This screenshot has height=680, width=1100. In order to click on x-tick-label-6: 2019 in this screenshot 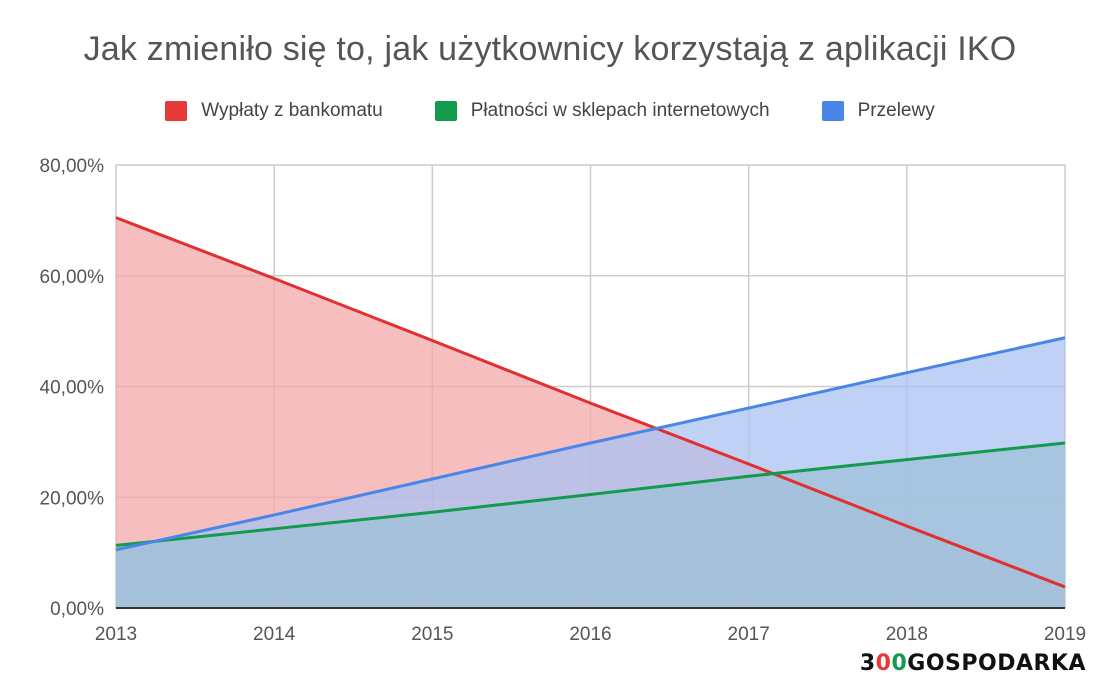, I will do `click(1065, 634)`.